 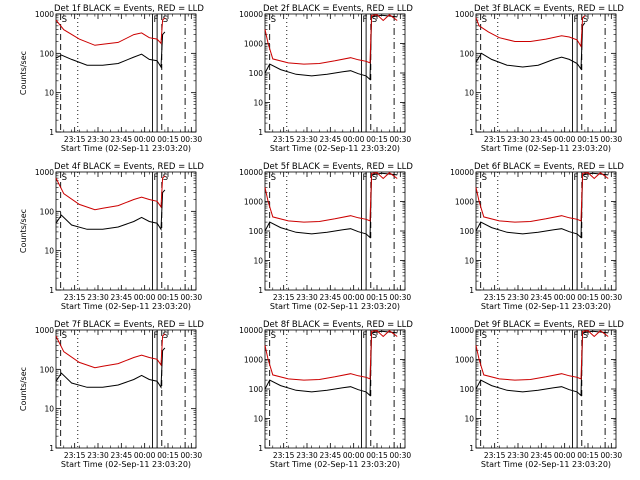 What do you see at coordinates (338, 325) in the screenshot?
I see `chart-title: Det 8f BLACK = Events, RED = LLD` at bounding box center [338, 325].